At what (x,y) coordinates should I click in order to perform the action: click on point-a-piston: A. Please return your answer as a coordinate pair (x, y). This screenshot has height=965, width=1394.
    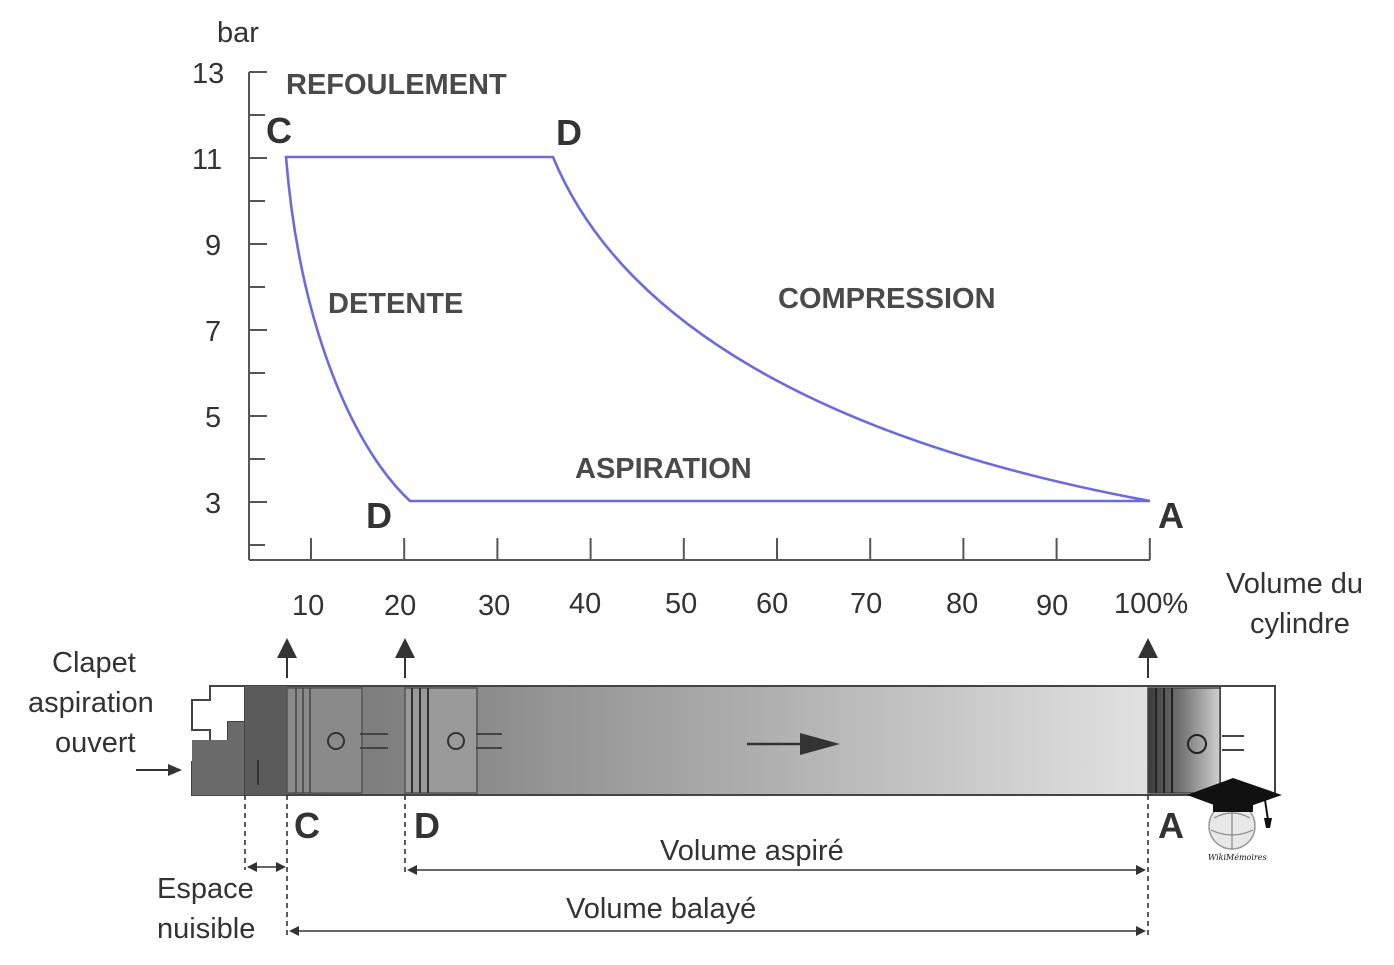
    Looking at the image, I should click on (1171, 825).